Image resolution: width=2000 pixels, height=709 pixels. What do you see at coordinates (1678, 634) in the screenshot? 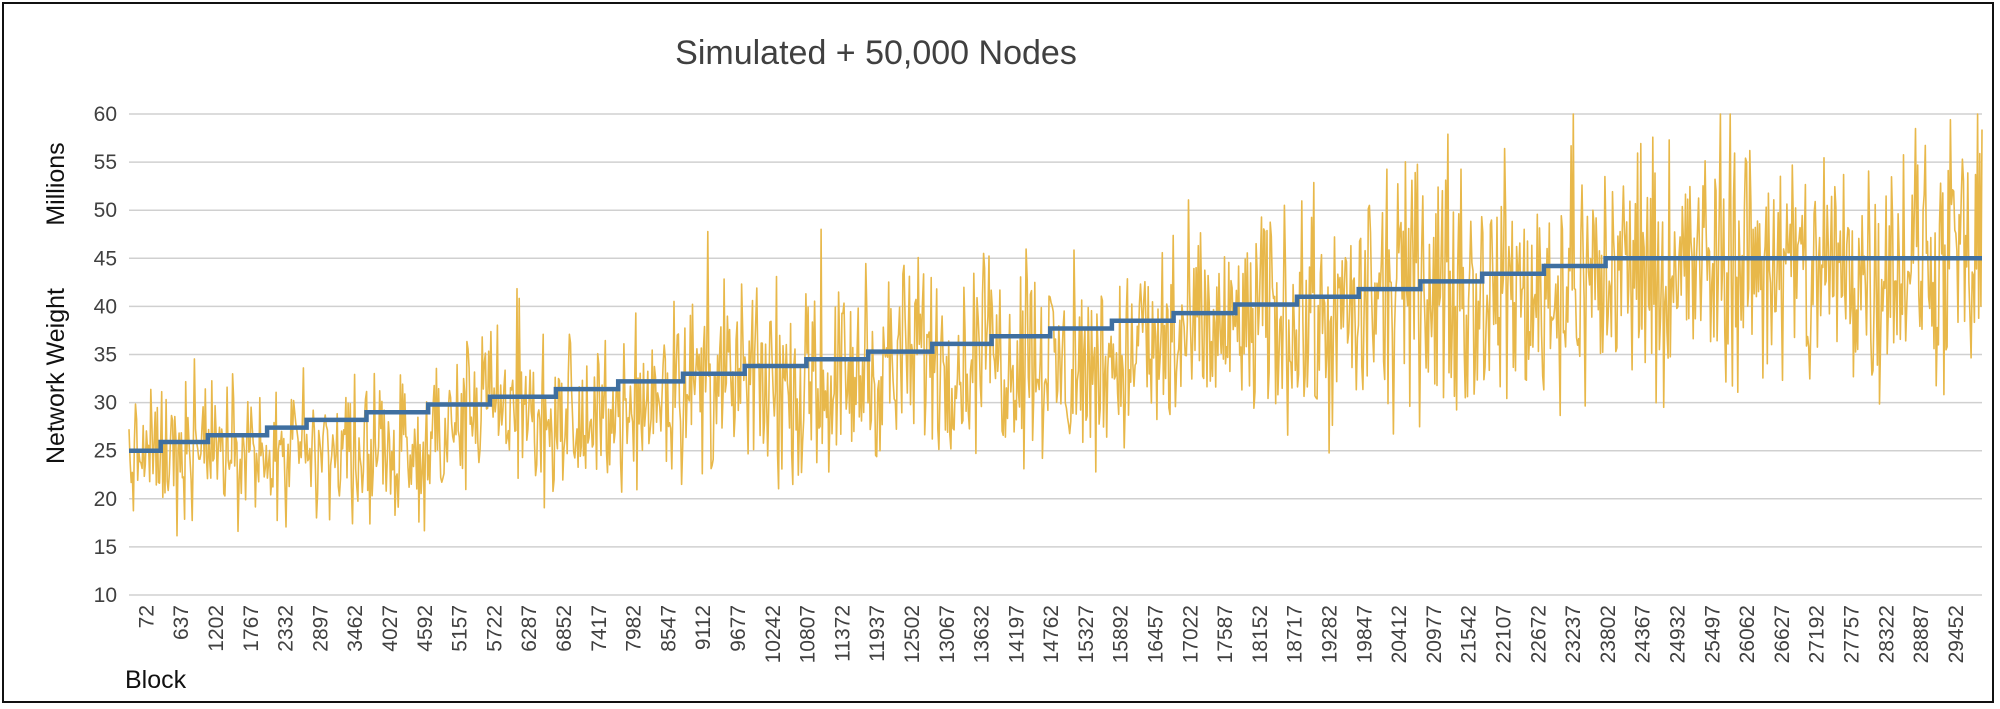
I see `x-tick-label: 24932` at bounding box center [1678, 634].